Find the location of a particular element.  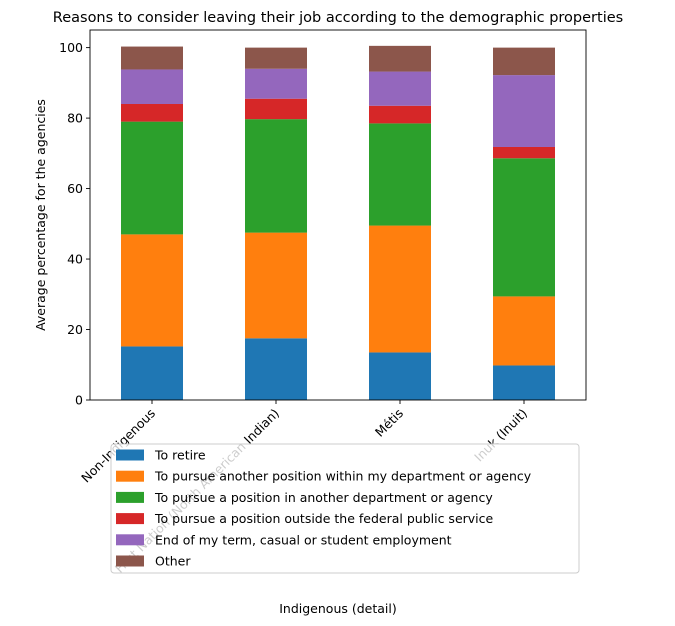

y-axis-label: Average percentage for the agencies is located at coordinates (40, 215).